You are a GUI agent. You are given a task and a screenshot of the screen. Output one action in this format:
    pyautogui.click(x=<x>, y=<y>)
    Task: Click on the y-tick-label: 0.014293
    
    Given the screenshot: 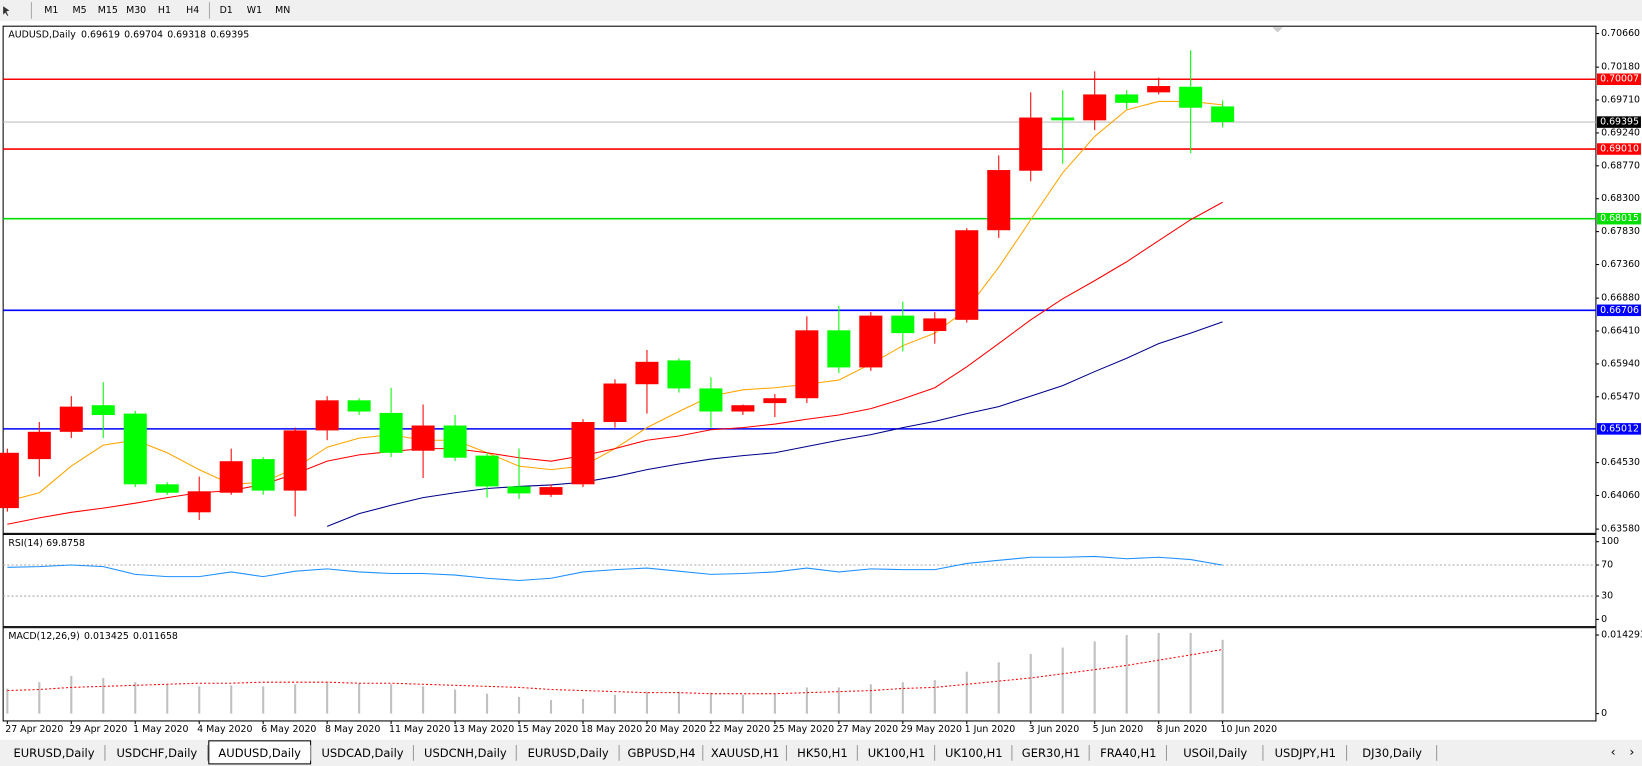 What is the action you would take?
    pyautogui.click(x=1621, y=635)
    